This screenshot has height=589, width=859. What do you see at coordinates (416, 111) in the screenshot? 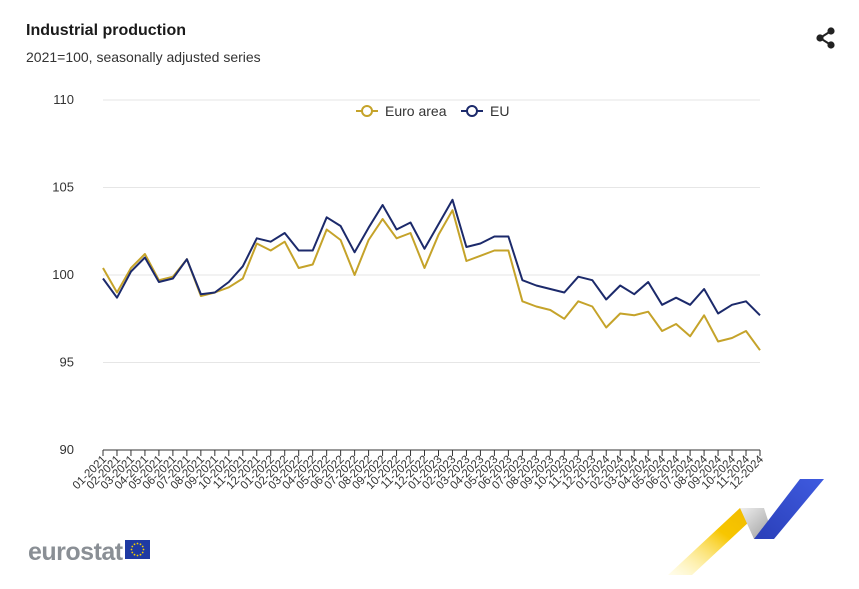
I see `legend-item-euro-area: Euro area` at bounding box center [416, 111].